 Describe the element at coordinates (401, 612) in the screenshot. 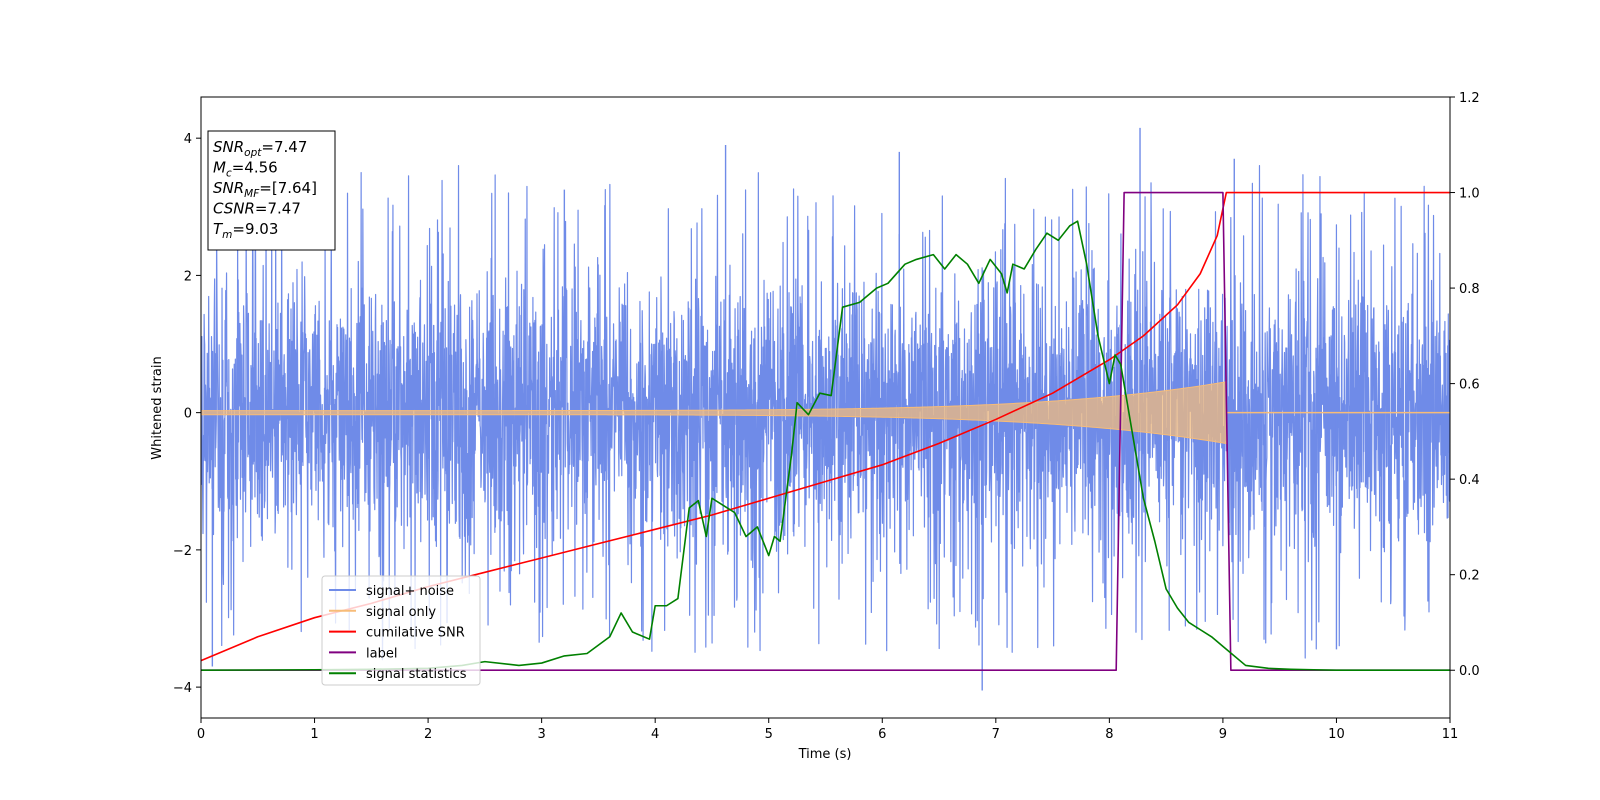

I see `legend-label: signal only` at that location.